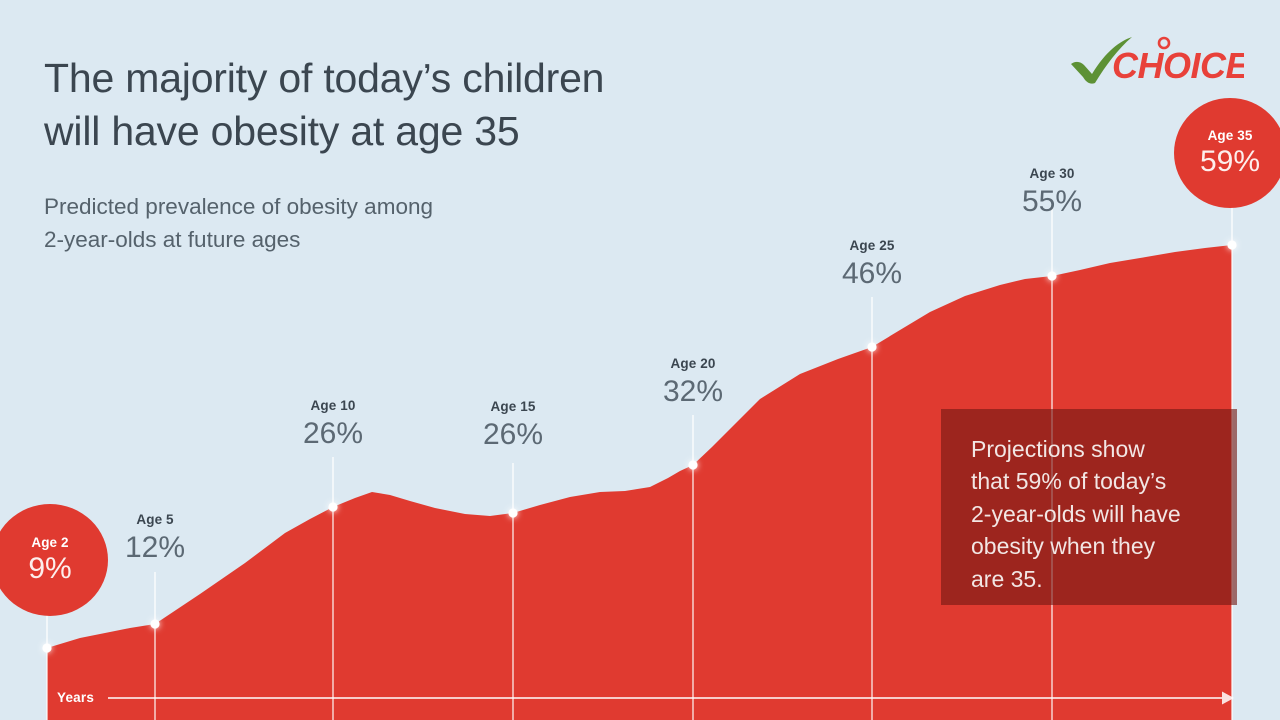 The image size is (1280, 720). What do you see at coordinates (50, 542) in the screenshot?
I see `bubble-age-age2: Age 2` at bounding box center [50, 542].